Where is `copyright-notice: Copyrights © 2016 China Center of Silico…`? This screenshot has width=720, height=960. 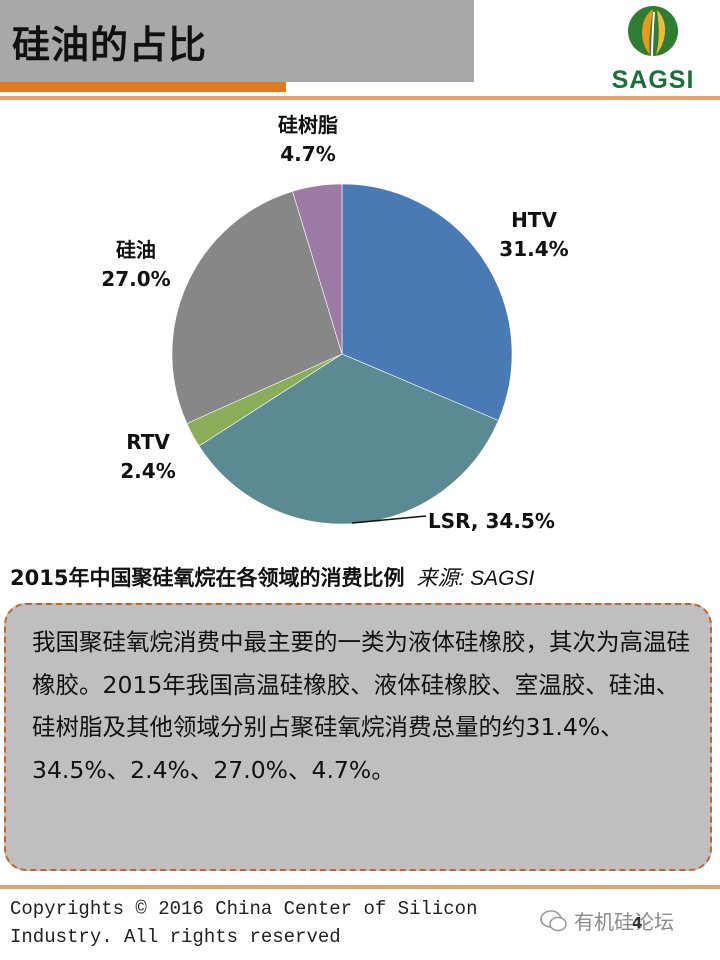
copyright-notice: Copyrights © 2016 China Center of Silico… is located at coordinates (244, 923).